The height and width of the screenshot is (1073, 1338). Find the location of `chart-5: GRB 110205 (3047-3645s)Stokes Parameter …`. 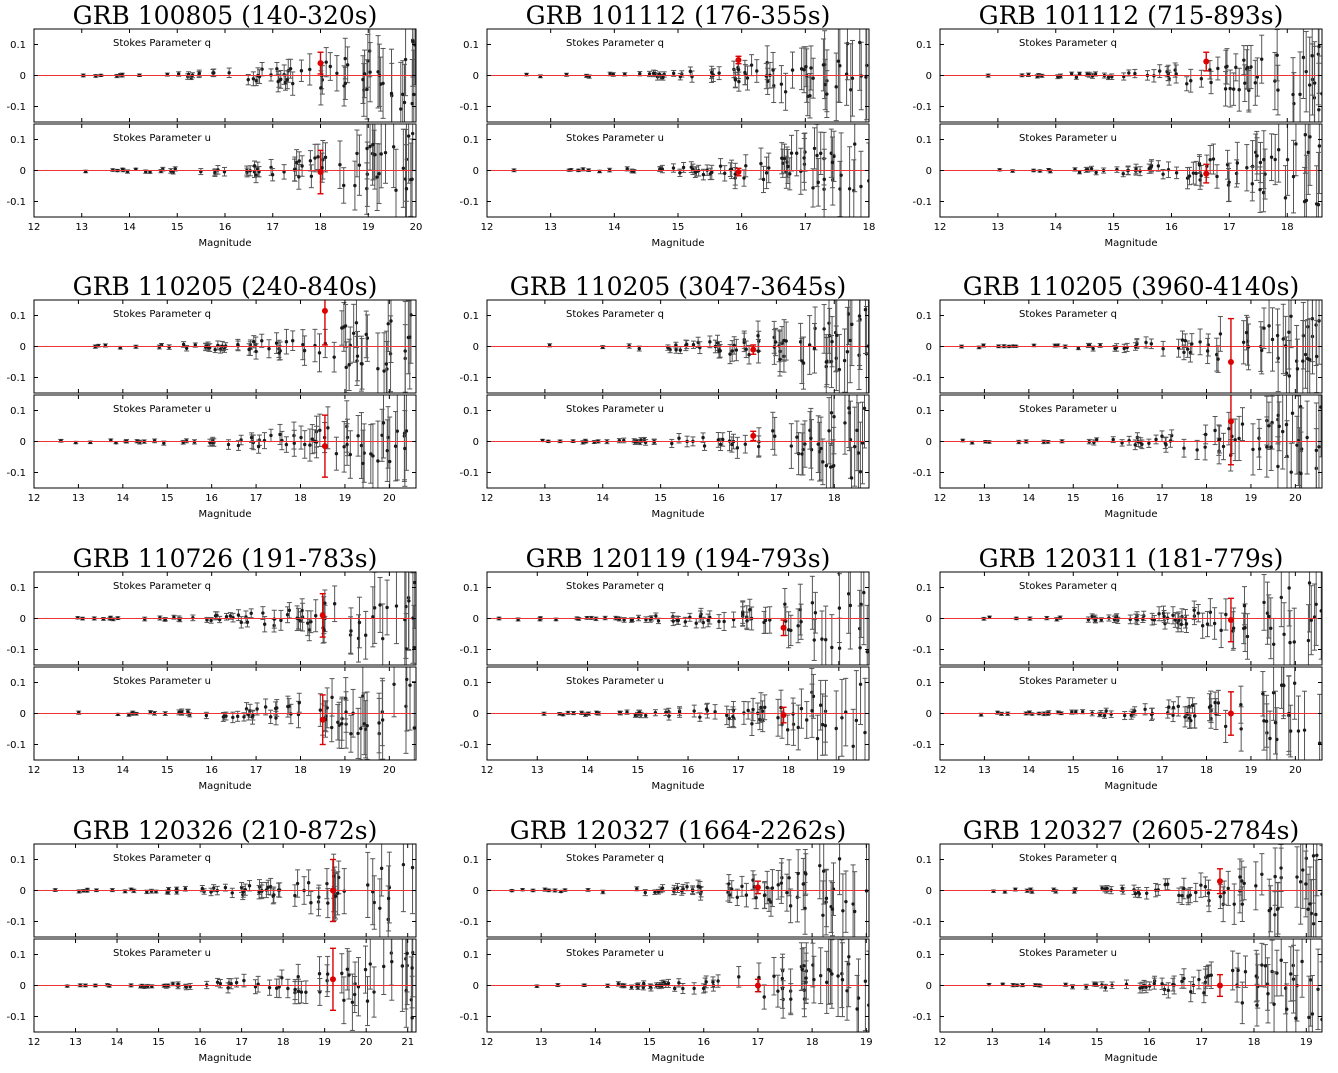

chart-5: GRB 110205 (3047-3645s)Stokes Parameter … is located at coordinates (664, 396).